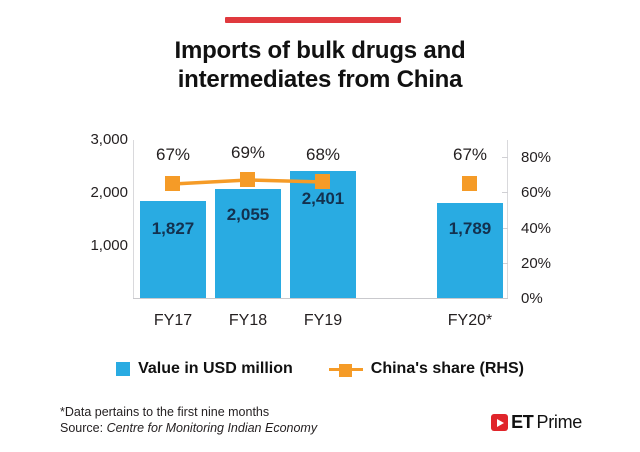 This screenshot has width=640, height=452. Describe the element at coordinates (322, 181) in the screenshot. I see `share-marker-fy19` at that location.